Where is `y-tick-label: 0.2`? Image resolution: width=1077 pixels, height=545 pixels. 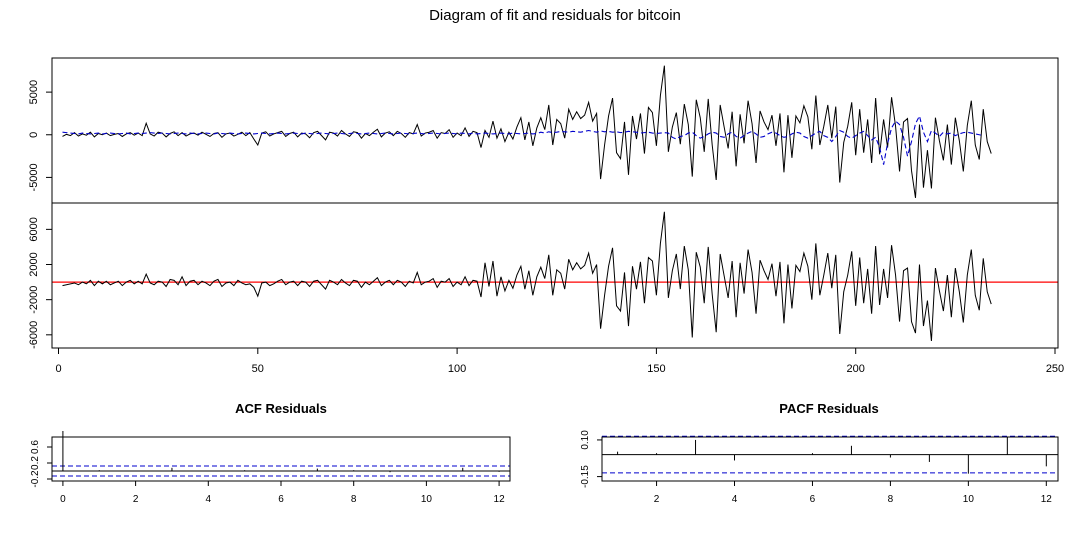 y-tick-label: 0.2 is located at coordinates (35, 463).